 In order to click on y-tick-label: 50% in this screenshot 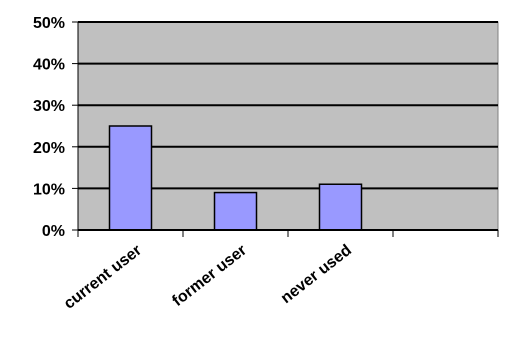, I will do `click(49, 23)`.